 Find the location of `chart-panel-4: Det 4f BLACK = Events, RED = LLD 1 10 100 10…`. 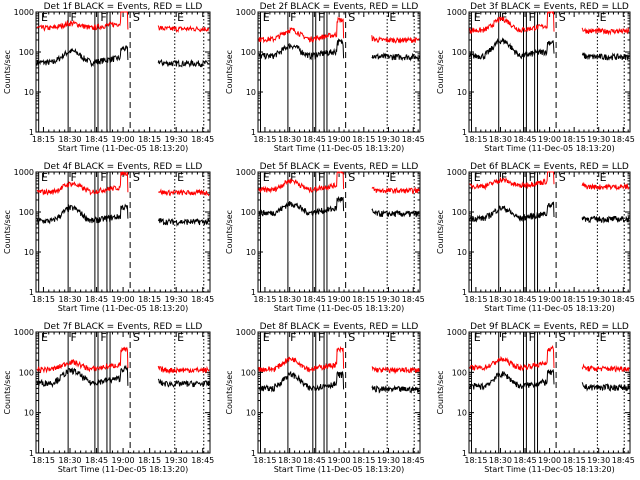

chart-panel-4: Det 4f BLACK = Events, RED = LLD 1 10 100 10… is located at coordinates (108, 237).